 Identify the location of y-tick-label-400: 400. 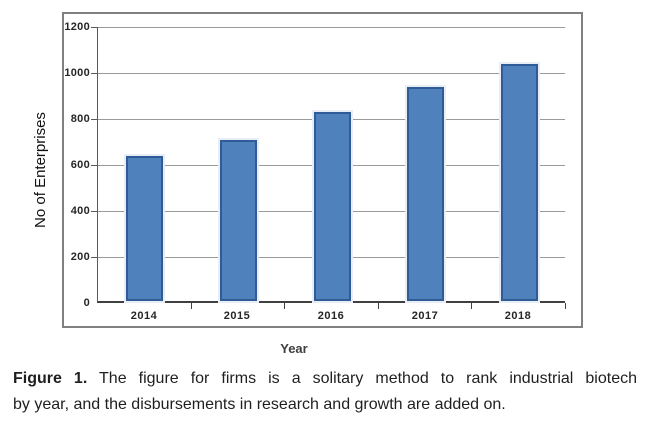
(80, 211).